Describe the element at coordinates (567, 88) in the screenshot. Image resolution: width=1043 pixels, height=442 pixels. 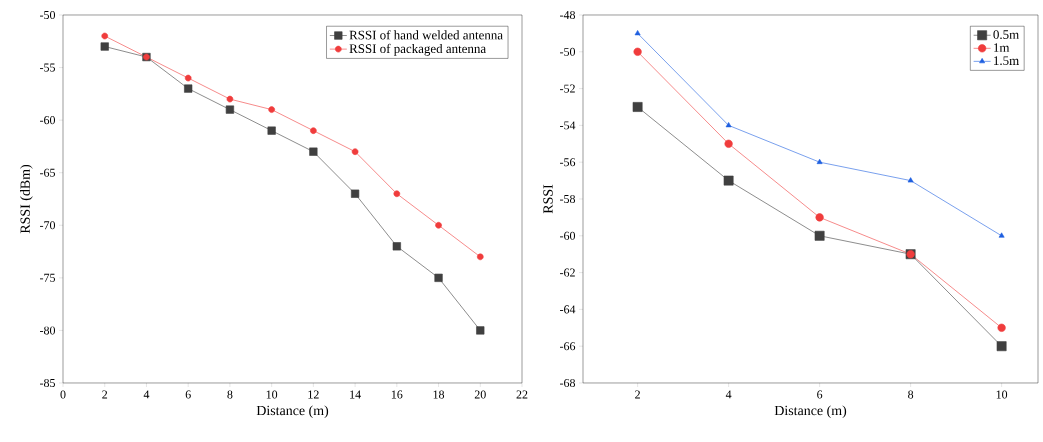
I see `y-tick-label: -52` at that location.